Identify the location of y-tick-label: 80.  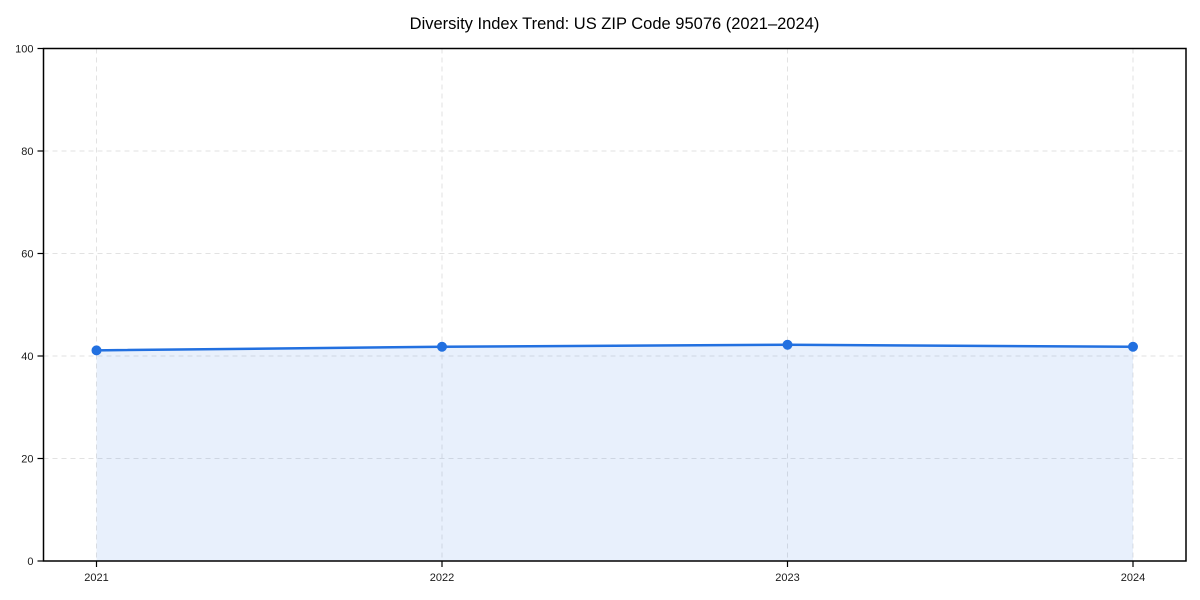
(27, 152).